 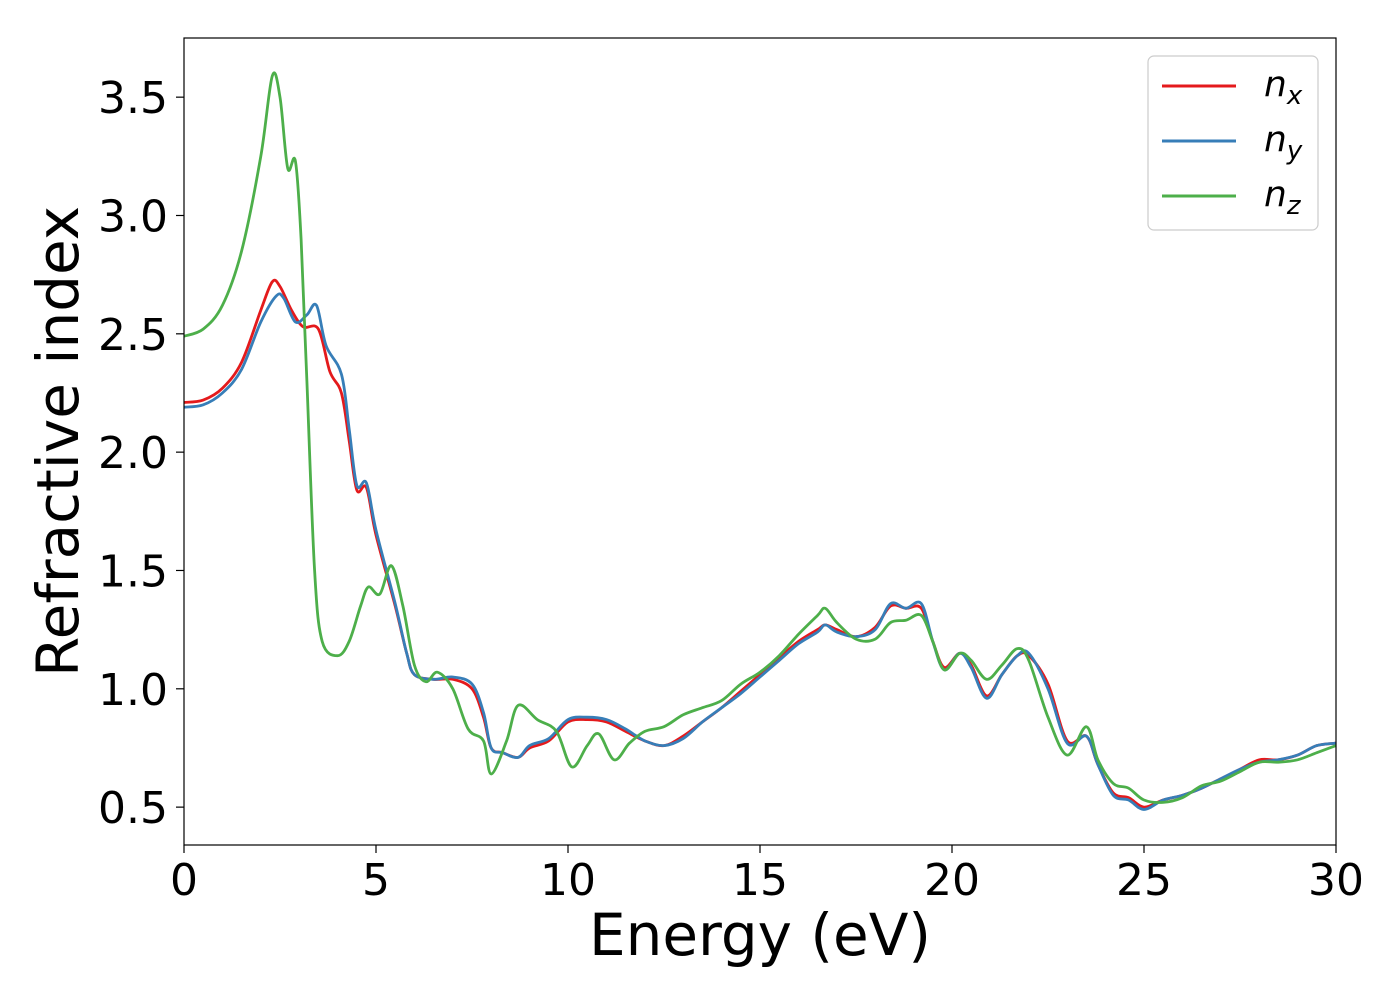 I want to click on legend-label-ny: ny, so click(x=1283, y=142).